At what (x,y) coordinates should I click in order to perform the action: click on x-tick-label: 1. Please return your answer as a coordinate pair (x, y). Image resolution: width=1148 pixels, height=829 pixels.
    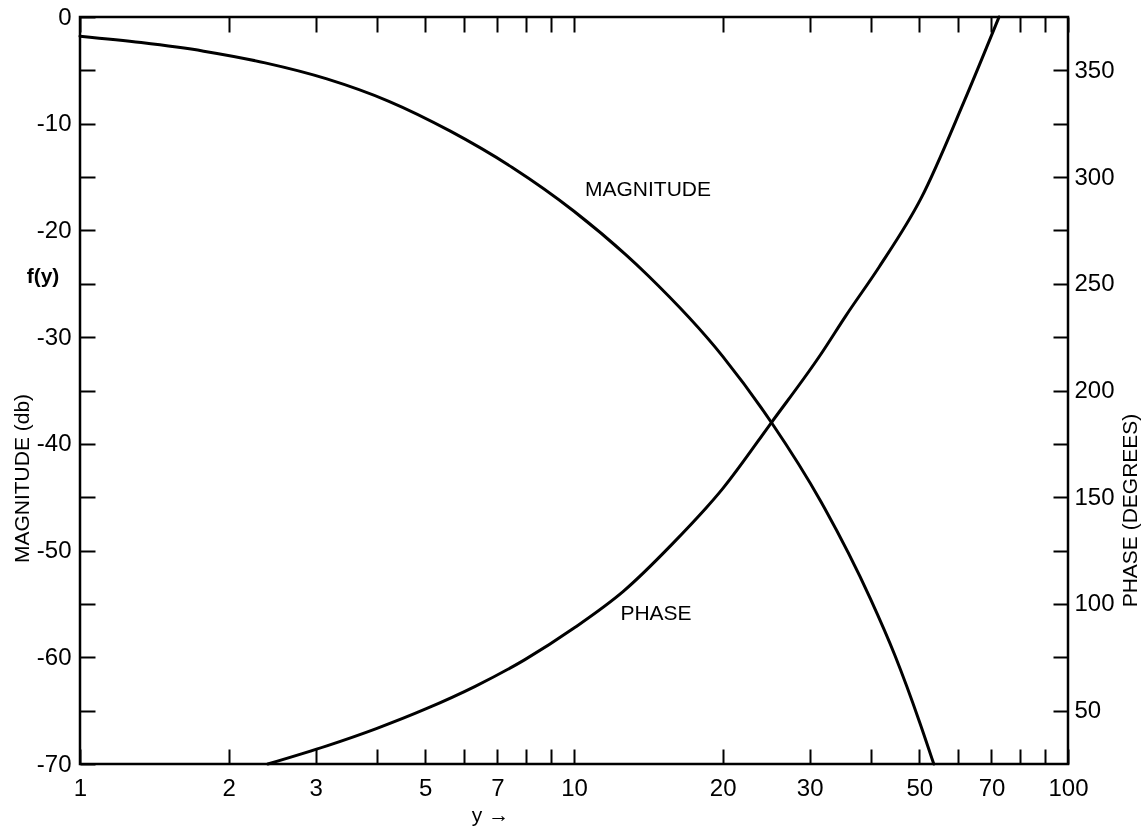
    Looking at the image, I should click on (80, 787).